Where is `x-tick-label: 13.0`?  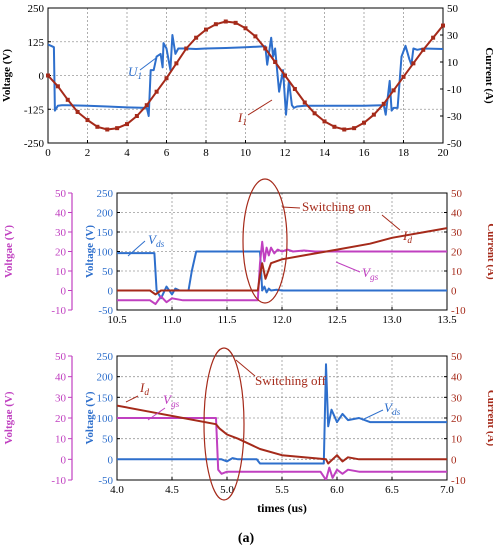 x-tick-label: 13.0 is located at coordinates (392, 320).